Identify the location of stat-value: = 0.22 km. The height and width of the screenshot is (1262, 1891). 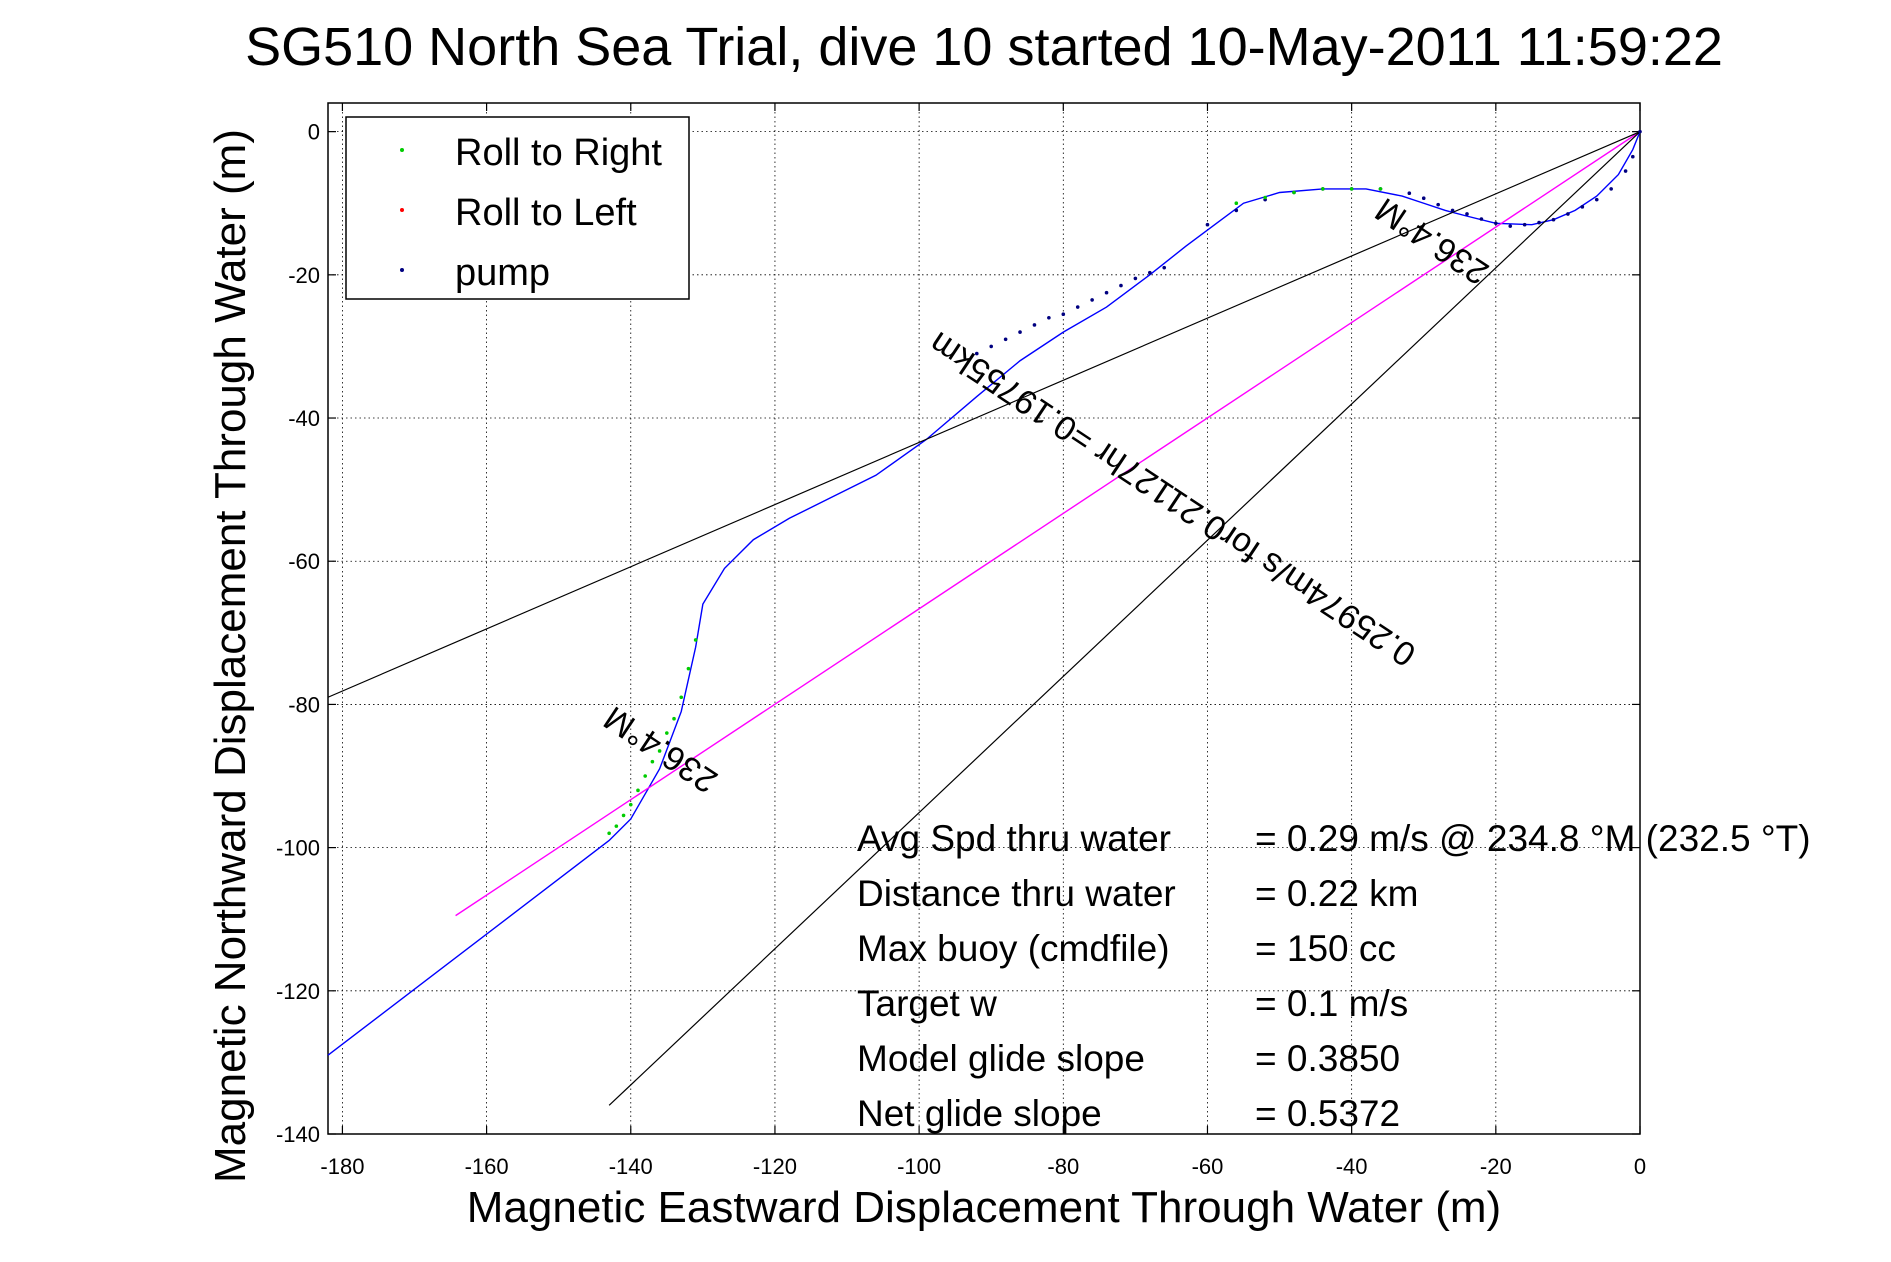
(1337, 893).